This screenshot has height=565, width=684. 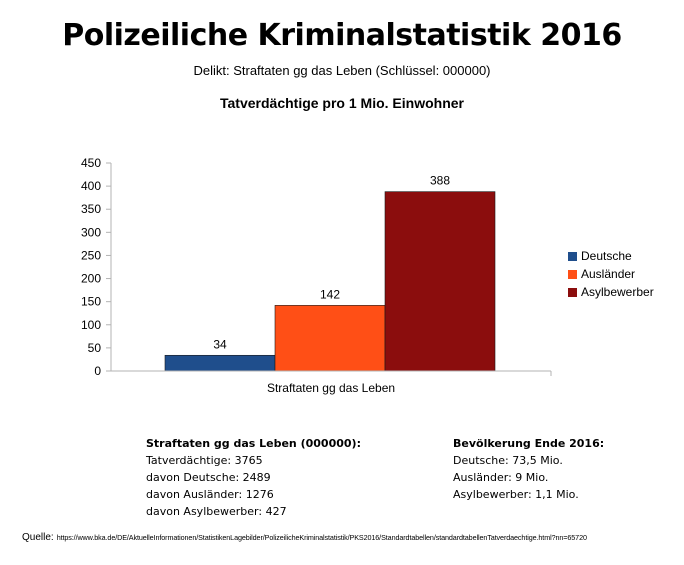 I want to click on x-axis: Straftaten gg das Leben, so click(x=329, y=382).